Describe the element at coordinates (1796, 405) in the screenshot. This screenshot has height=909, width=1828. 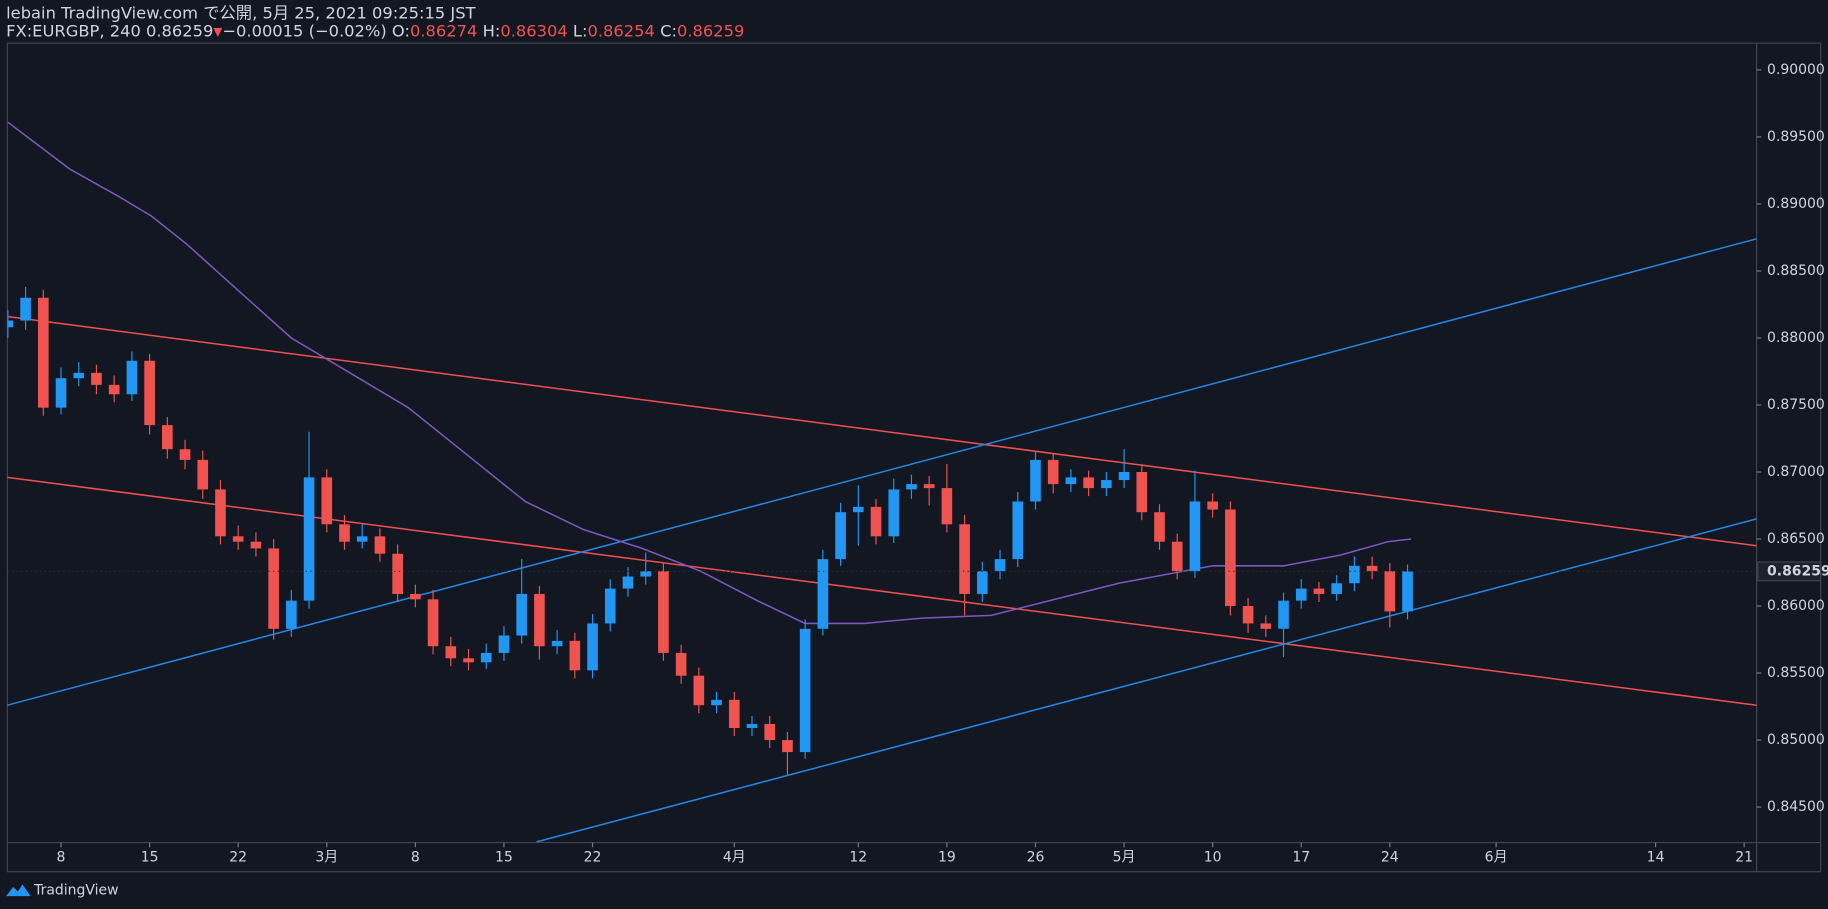
I see `y-tick-label: 0.87500` at that location.